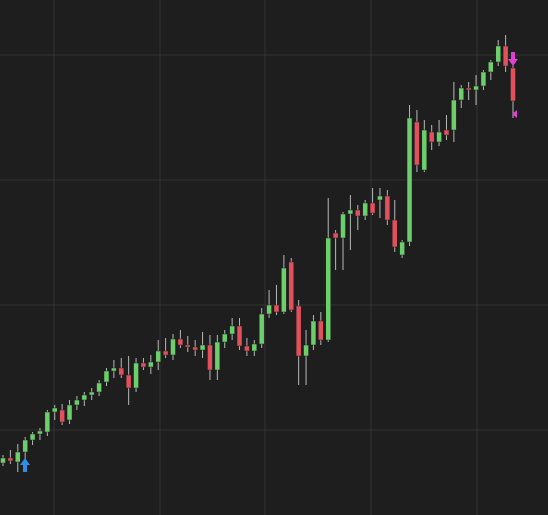  I want to click on buy-arrow, so click(25, 465).